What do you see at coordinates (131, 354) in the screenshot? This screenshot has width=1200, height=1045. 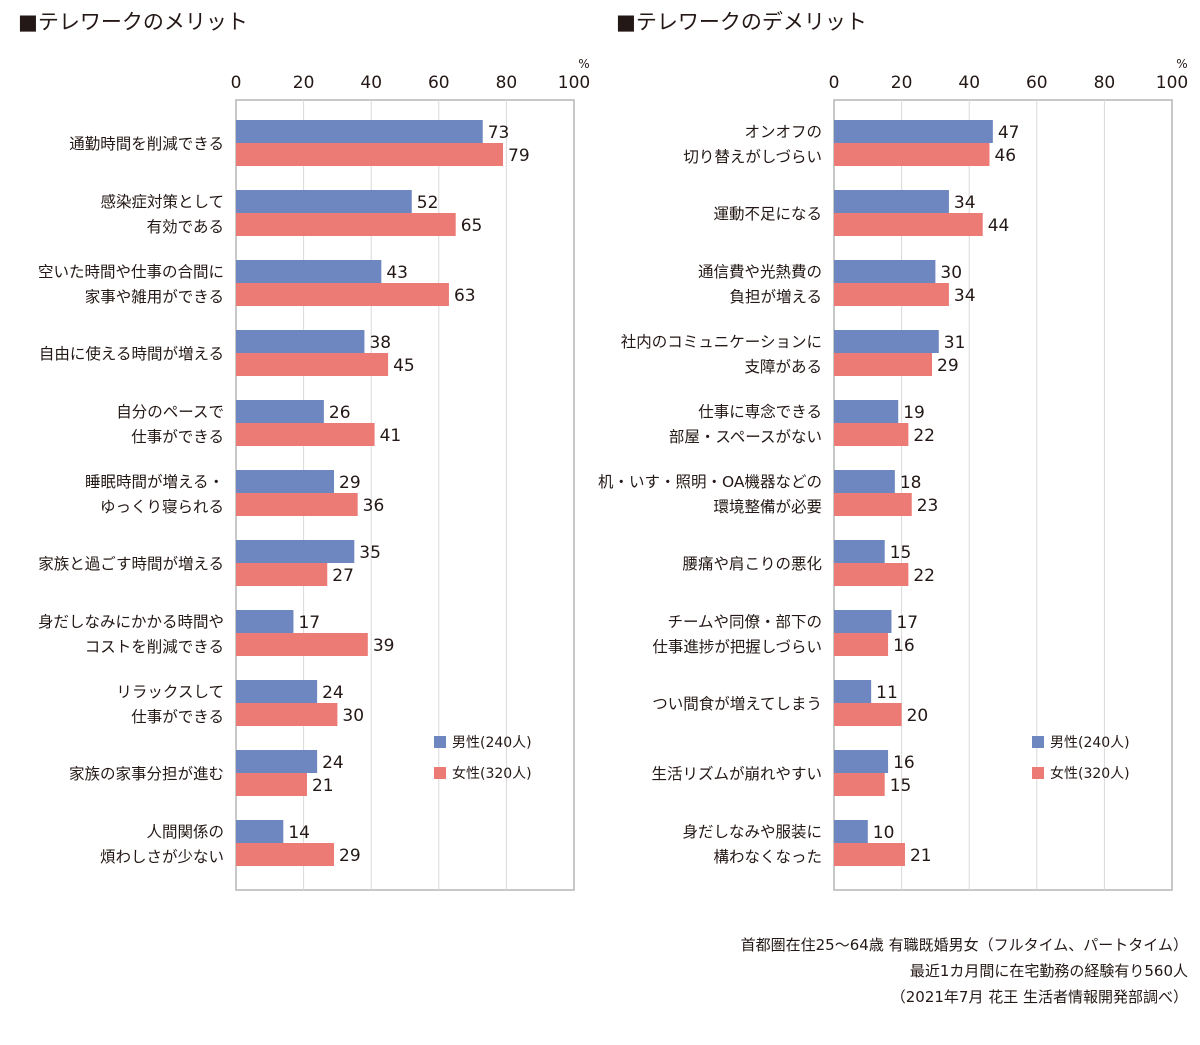 I see `category-label: 自由に使える時間が増える` at bounding box center [131, 354].